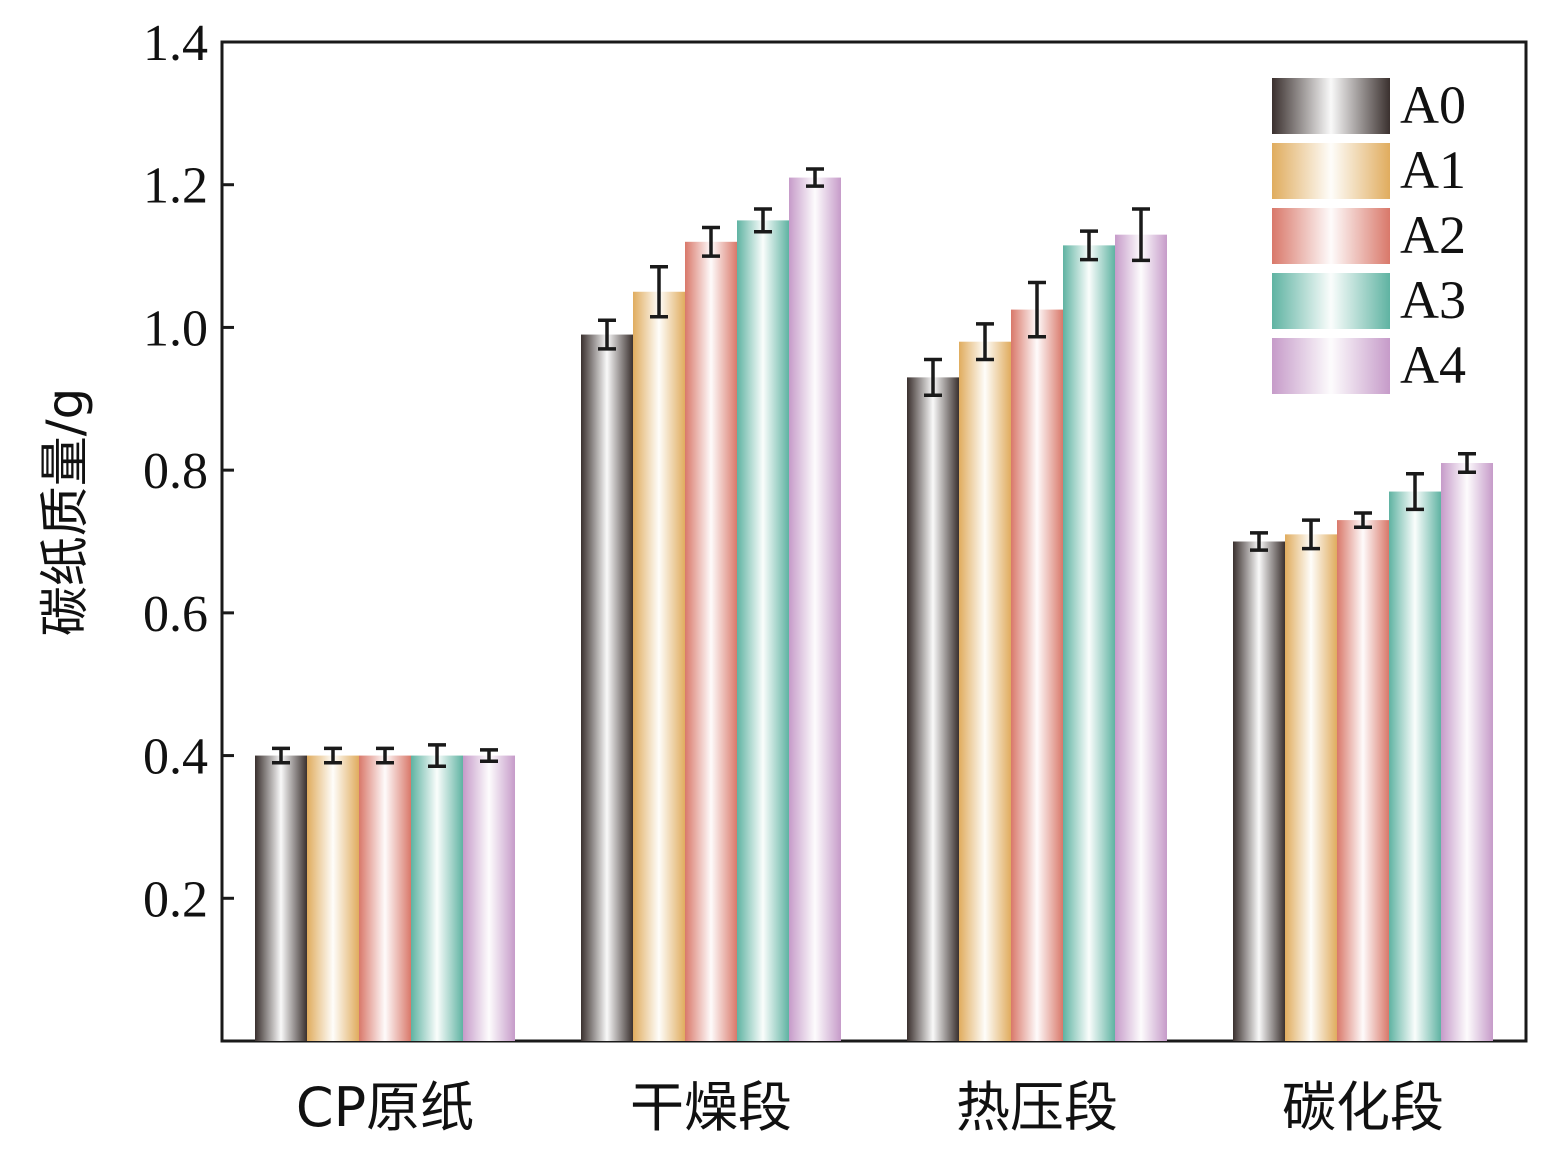 The image size is (1551, 1154). What do you see at coordinates (1331, 236) in the screenshot?
I see `legend-swatch-A2` at bounding box center [1331, 236].